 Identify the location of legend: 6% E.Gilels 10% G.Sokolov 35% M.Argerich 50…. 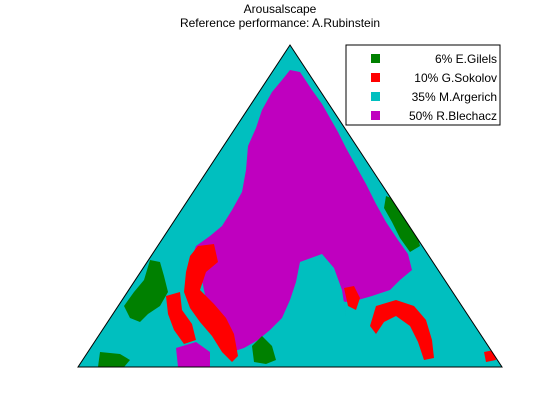
(423, 85).